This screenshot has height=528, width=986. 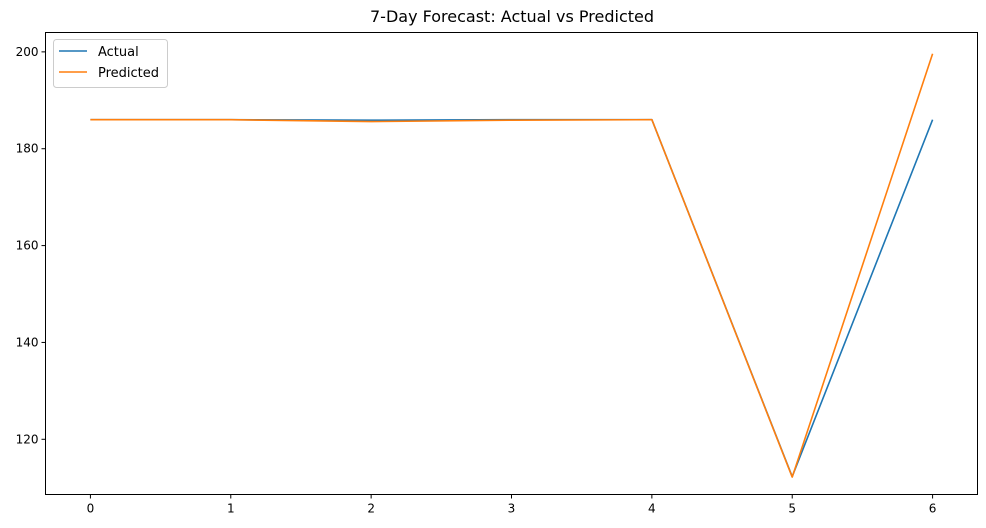 What do you see at coordinates (231, 509) in the screenshot?
I see `x-tick-label: 1` at bounding box center [231, 509].